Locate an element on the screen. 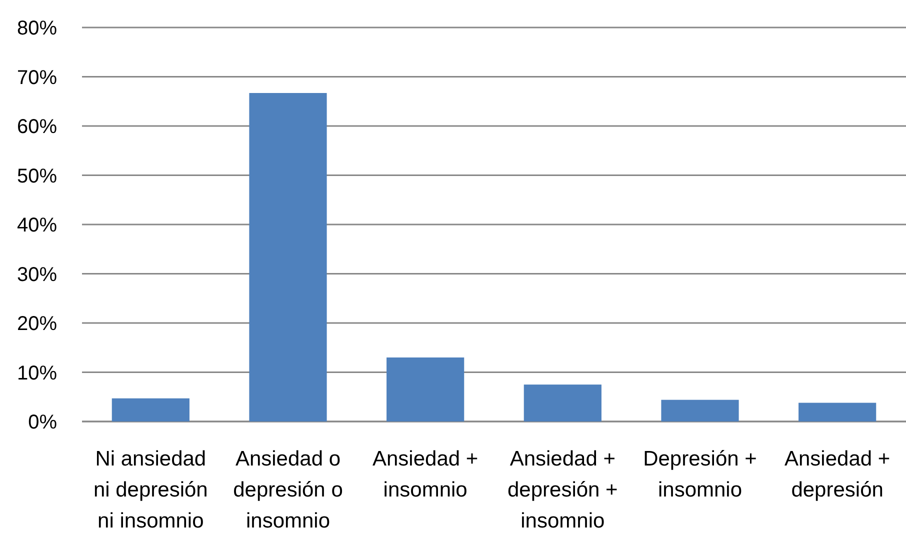 The image size is (906, 538). y-tick-label: 80% is located at coordinates (37, 29).